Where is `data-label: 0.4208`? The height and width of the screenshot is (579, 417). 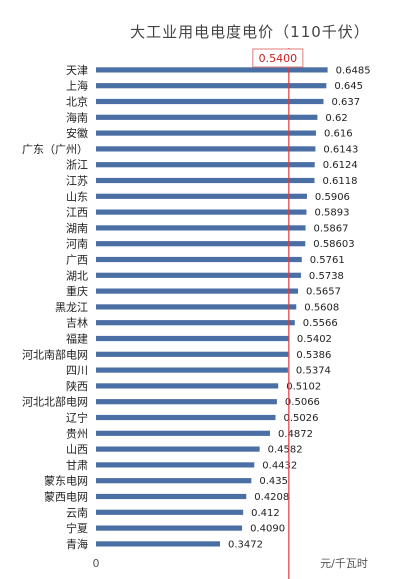
data-label: 0.4208 is located at coordinates (271, 497).